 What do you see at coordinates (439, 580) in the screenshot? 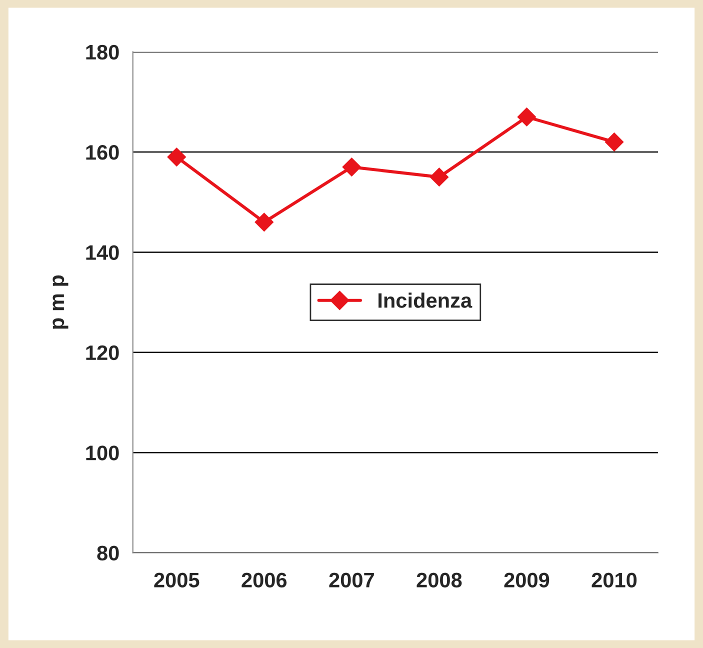
I see `x-tick-label: 2008` at bounding box center [439, 580].